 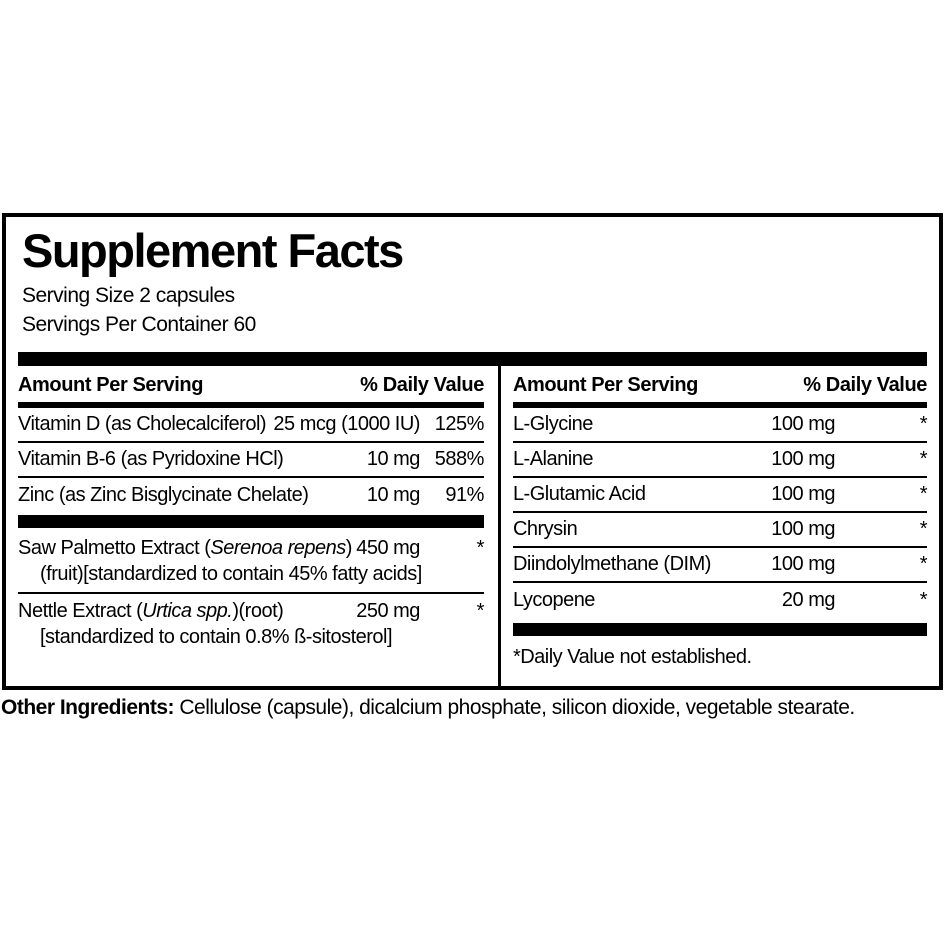 I want to click on nutrient-row-l-glutamic-acid: L-Glutamic Acid 100 mg *, so click(x=720, y=495).